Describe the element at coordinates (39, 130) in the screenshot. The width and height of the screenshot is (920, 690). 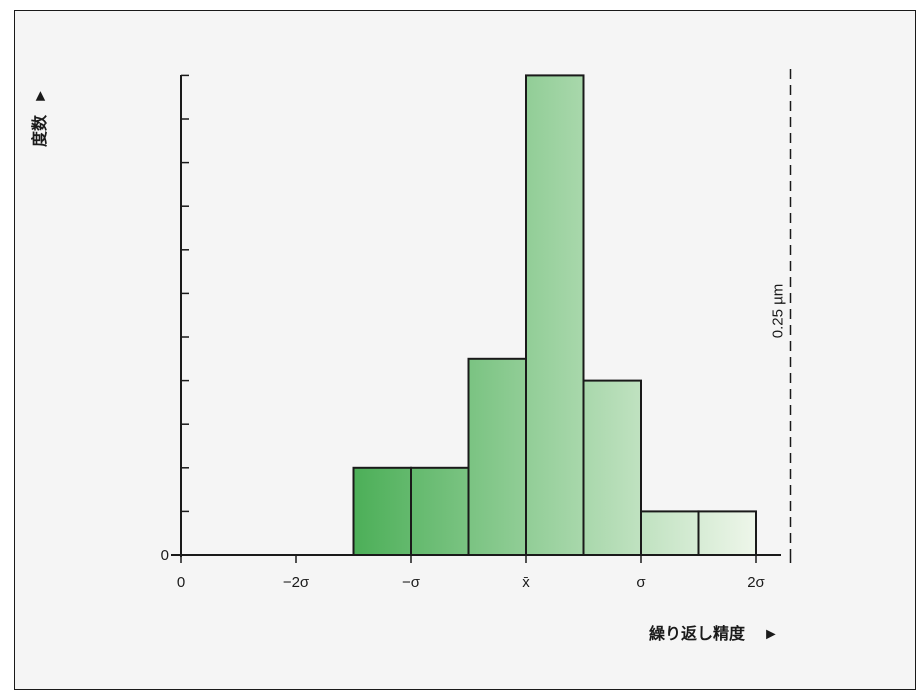
I see `y-axis-title: 度数` at that location.